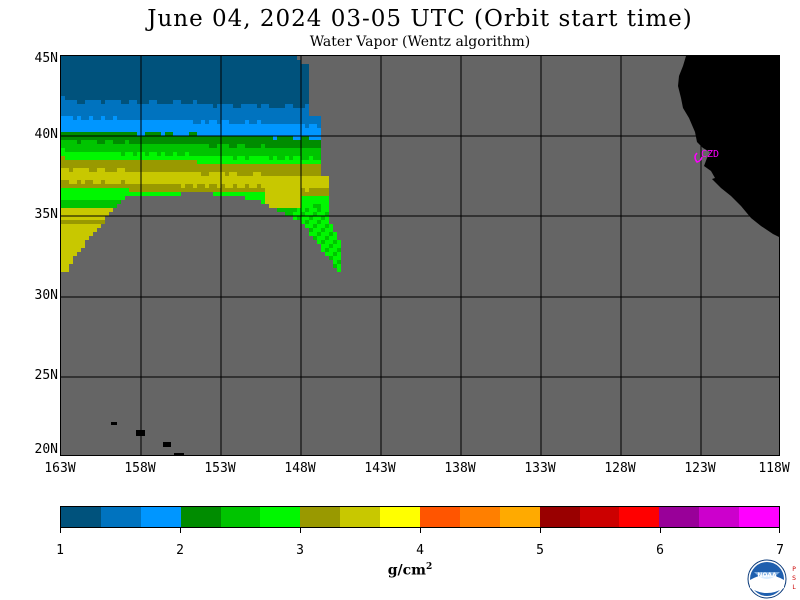 The image size is (800, 600). What do you see at coordinates (794, 569) in the screenshot?
I see `psl-letter-p: P` at bounding box center [794, 569].